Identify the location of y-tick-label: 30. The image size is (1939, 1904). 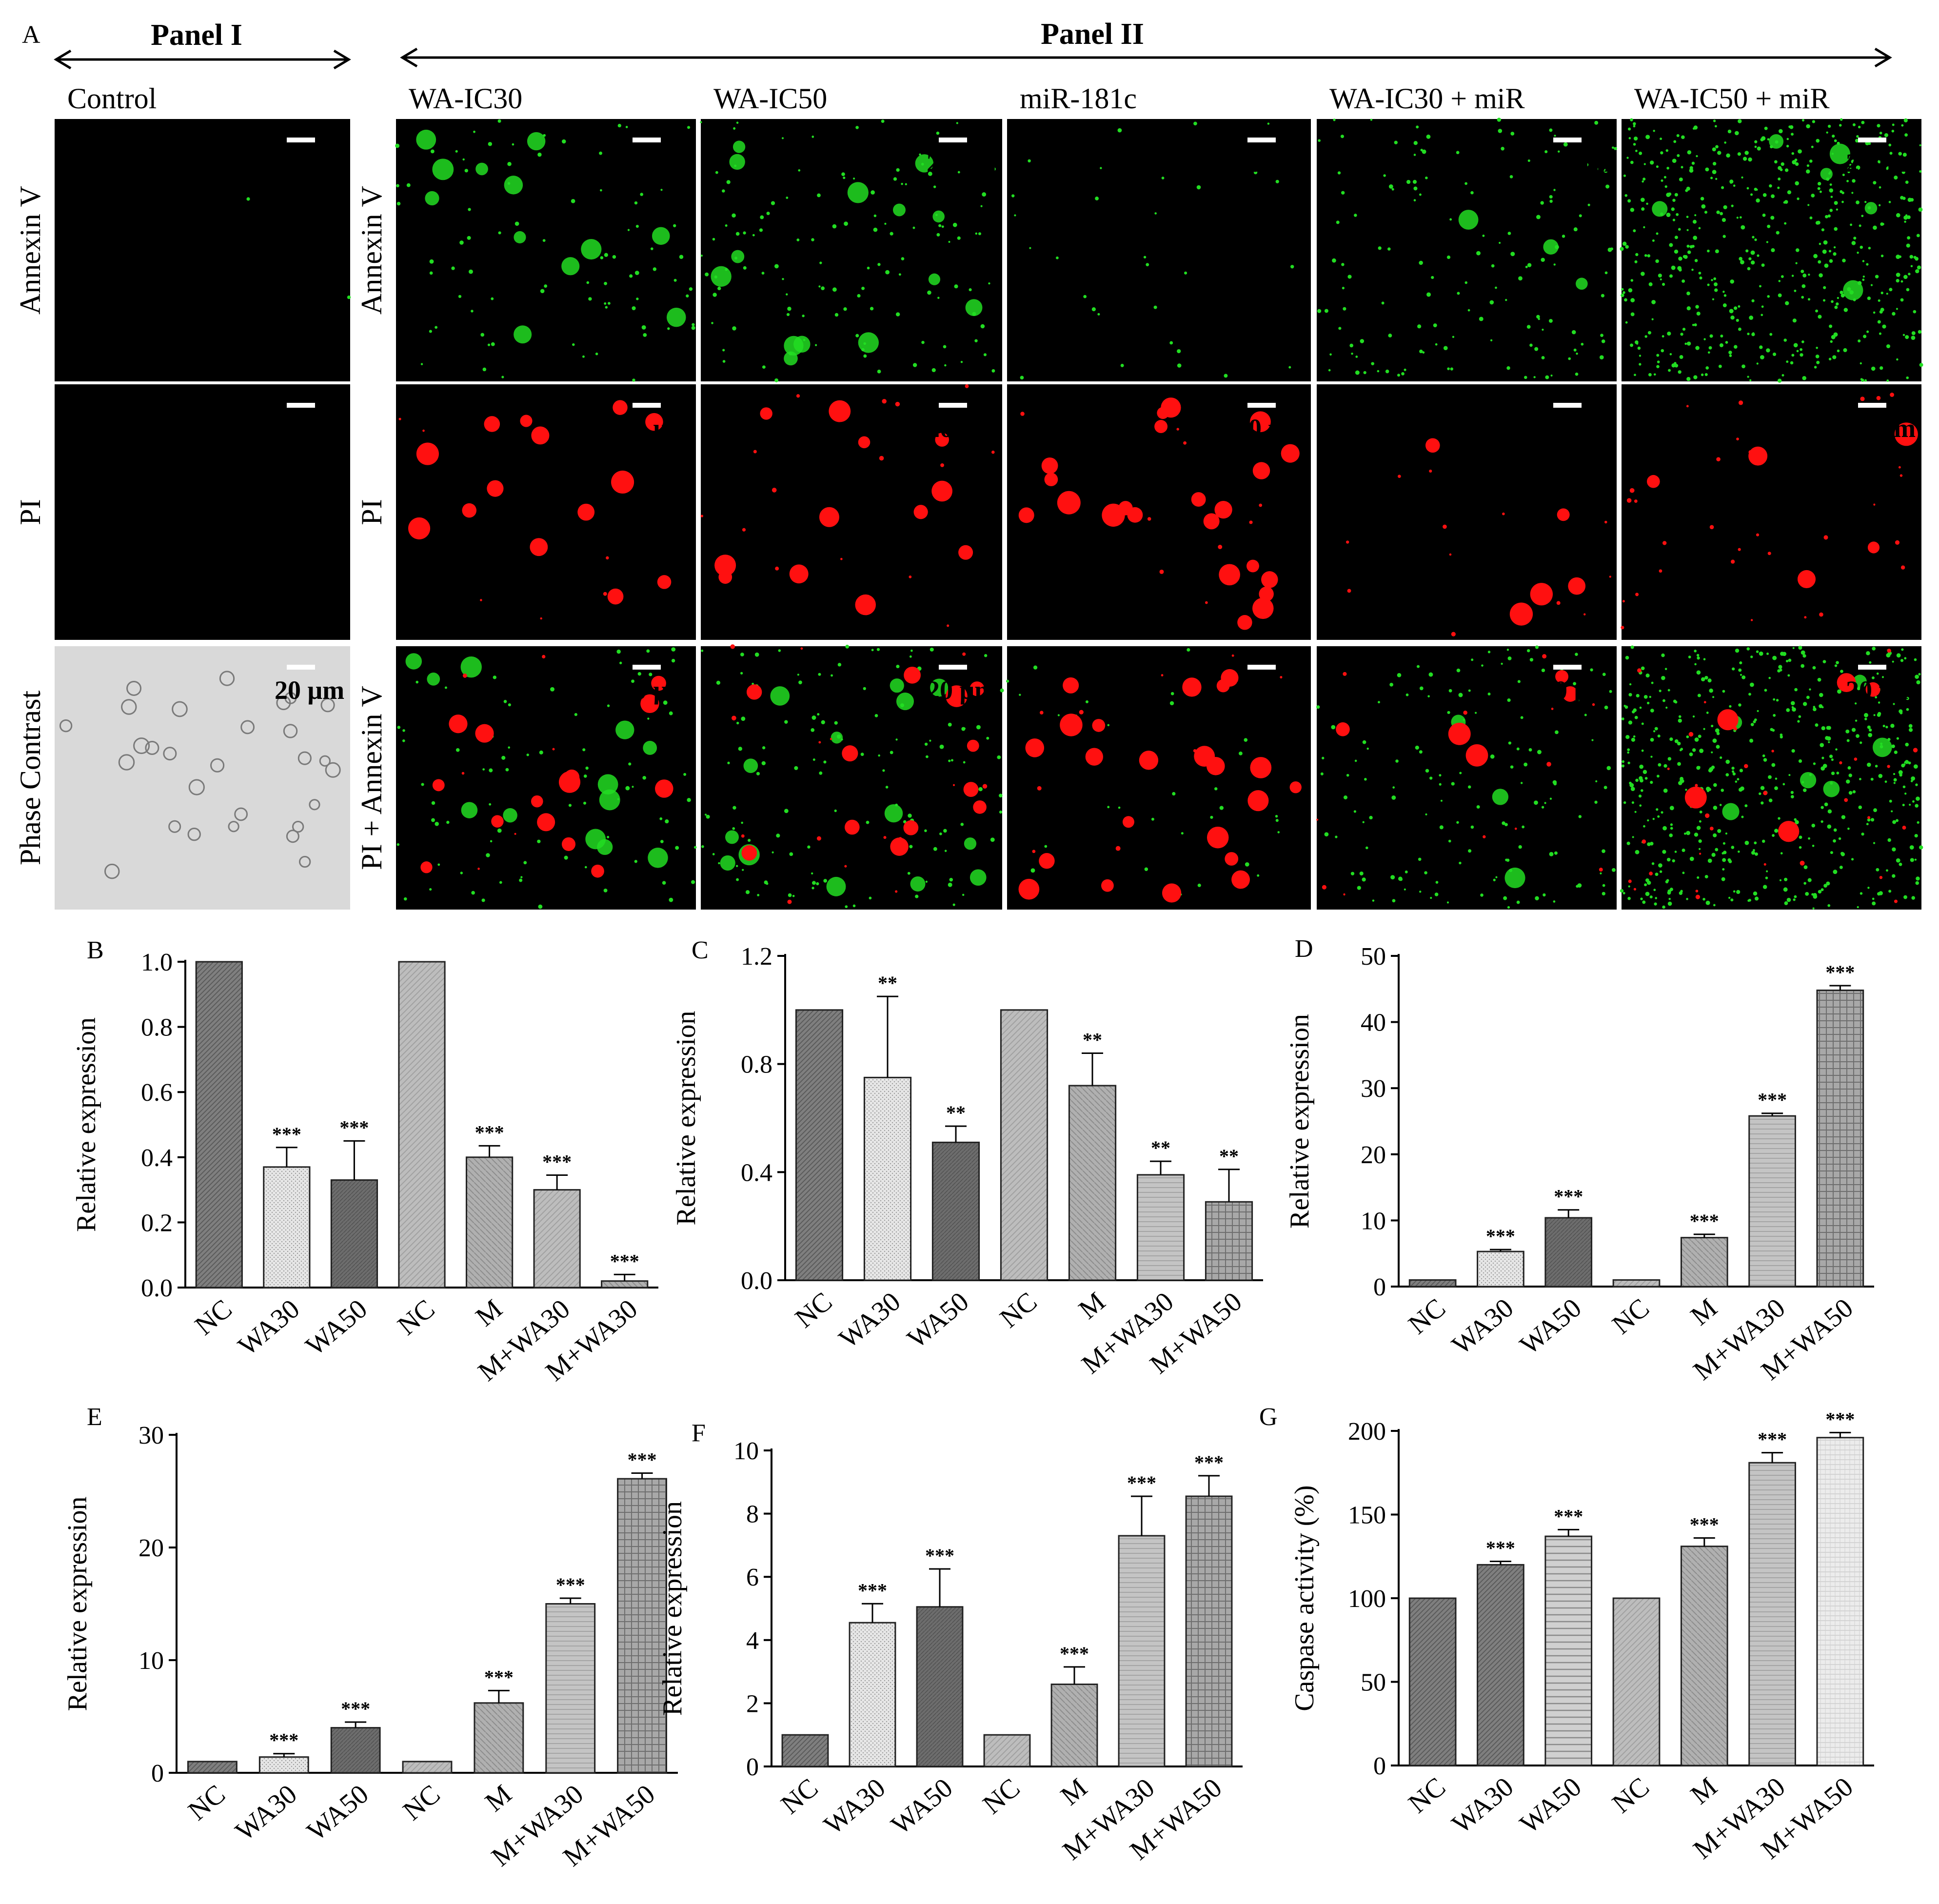
(1373, 1089).